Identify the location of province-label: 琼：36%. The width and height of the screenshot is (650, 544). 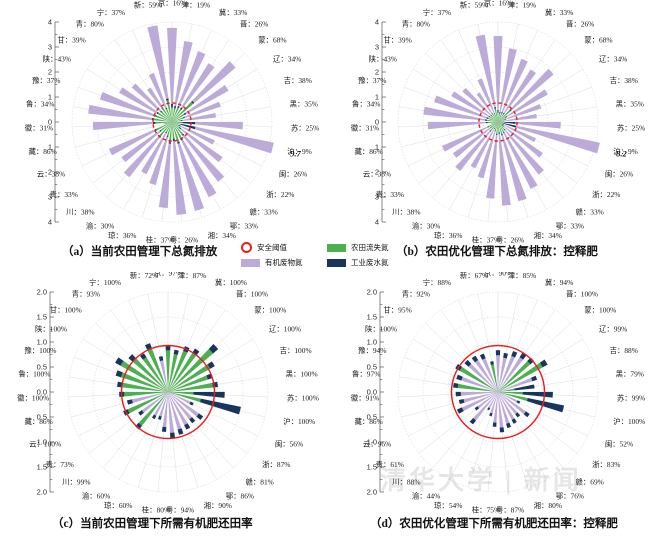
(448, 235).